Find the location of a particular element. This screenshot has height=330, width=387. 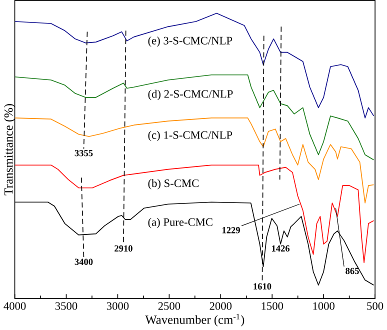

x-tick-label: 1000 is located at coordinates (323, 306).